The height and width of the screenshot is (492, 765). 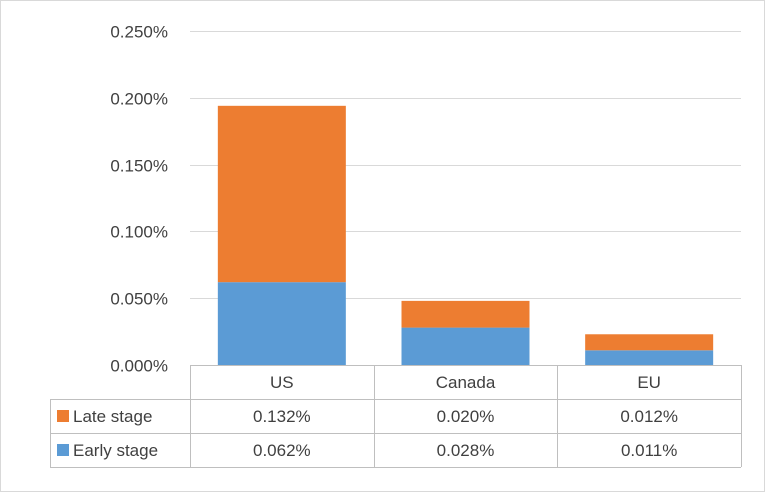 What do you see at coordinates (465, 314) in the screenshot?
I see `bar-late-stage-canada` at bounding box center [465, 314].